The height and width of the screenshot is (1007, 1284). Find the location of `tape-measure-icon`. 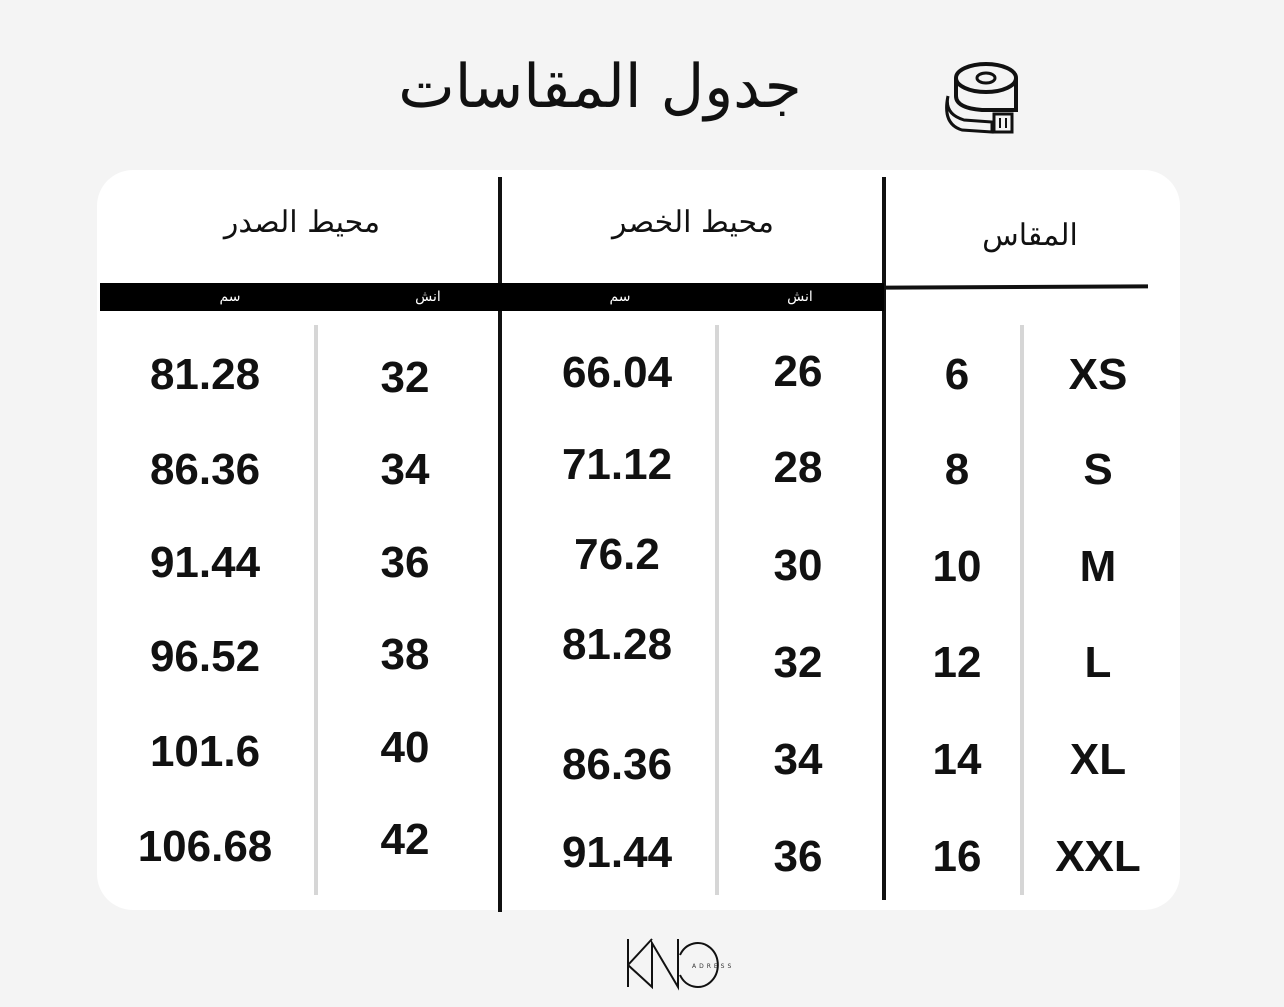

tape-measure-icon is located at coordinates (981, 98).